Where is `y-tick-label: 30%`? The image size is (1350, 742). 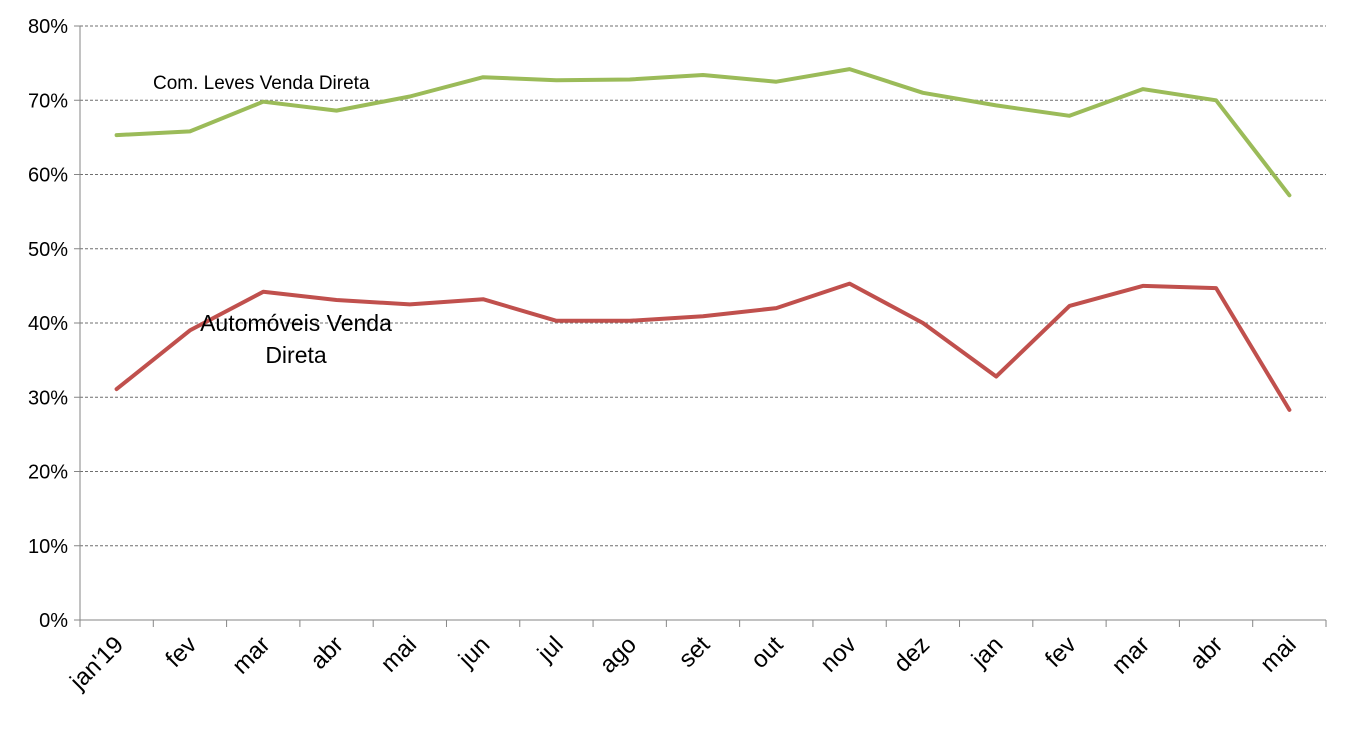 y-tick-label: 30% is located at coordinates (48, 398).